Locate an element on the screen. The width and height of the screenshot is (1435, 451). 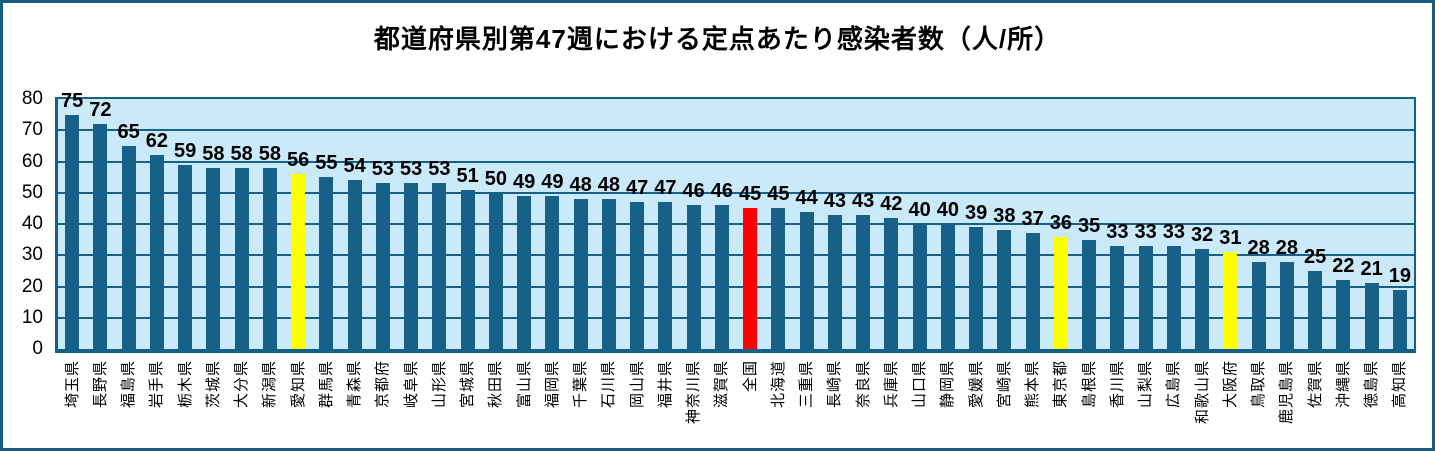
bar-北海道 is located at coordinates (778, 278).